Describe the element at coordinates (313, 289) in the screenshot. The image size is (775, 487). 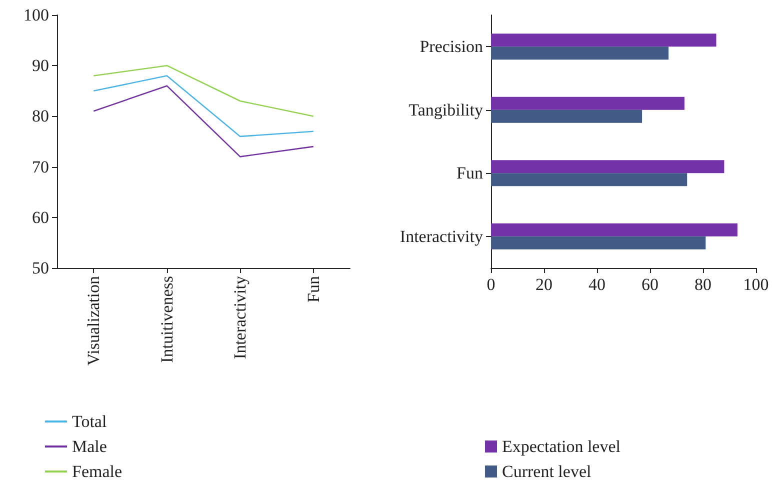
I see `x-tick-label: Fun` at that location.